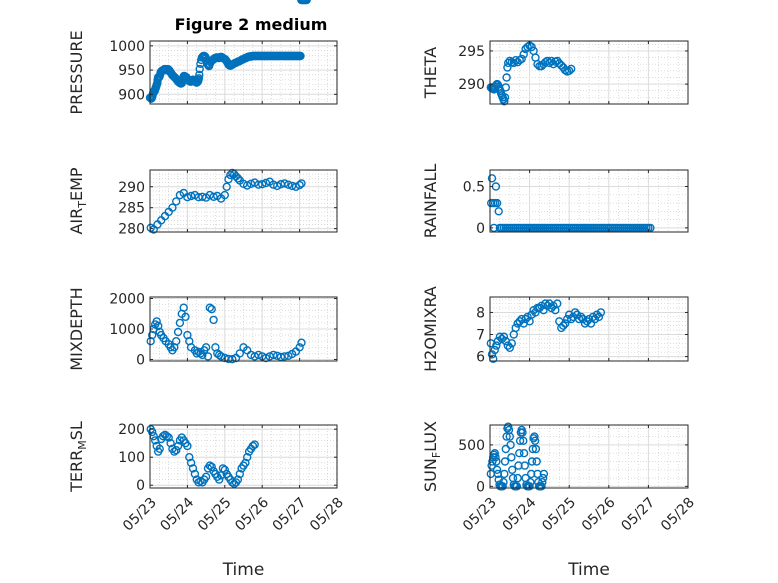 The width and height of the screenshot is (778, 583). Describe the element at coordinates (327, 515) in the screenshot. I see `x-tick-label: 05/28` at that location.